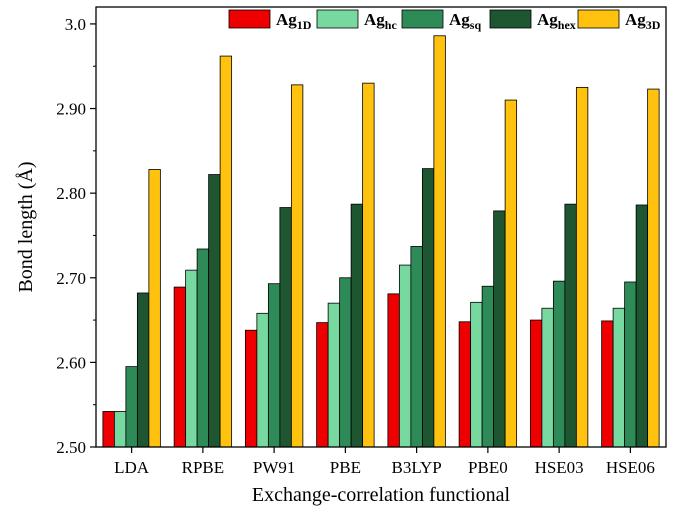 The width and height of the screenshot is (677, 510). I want to click on bar-1d-lda, so click(108, 429).